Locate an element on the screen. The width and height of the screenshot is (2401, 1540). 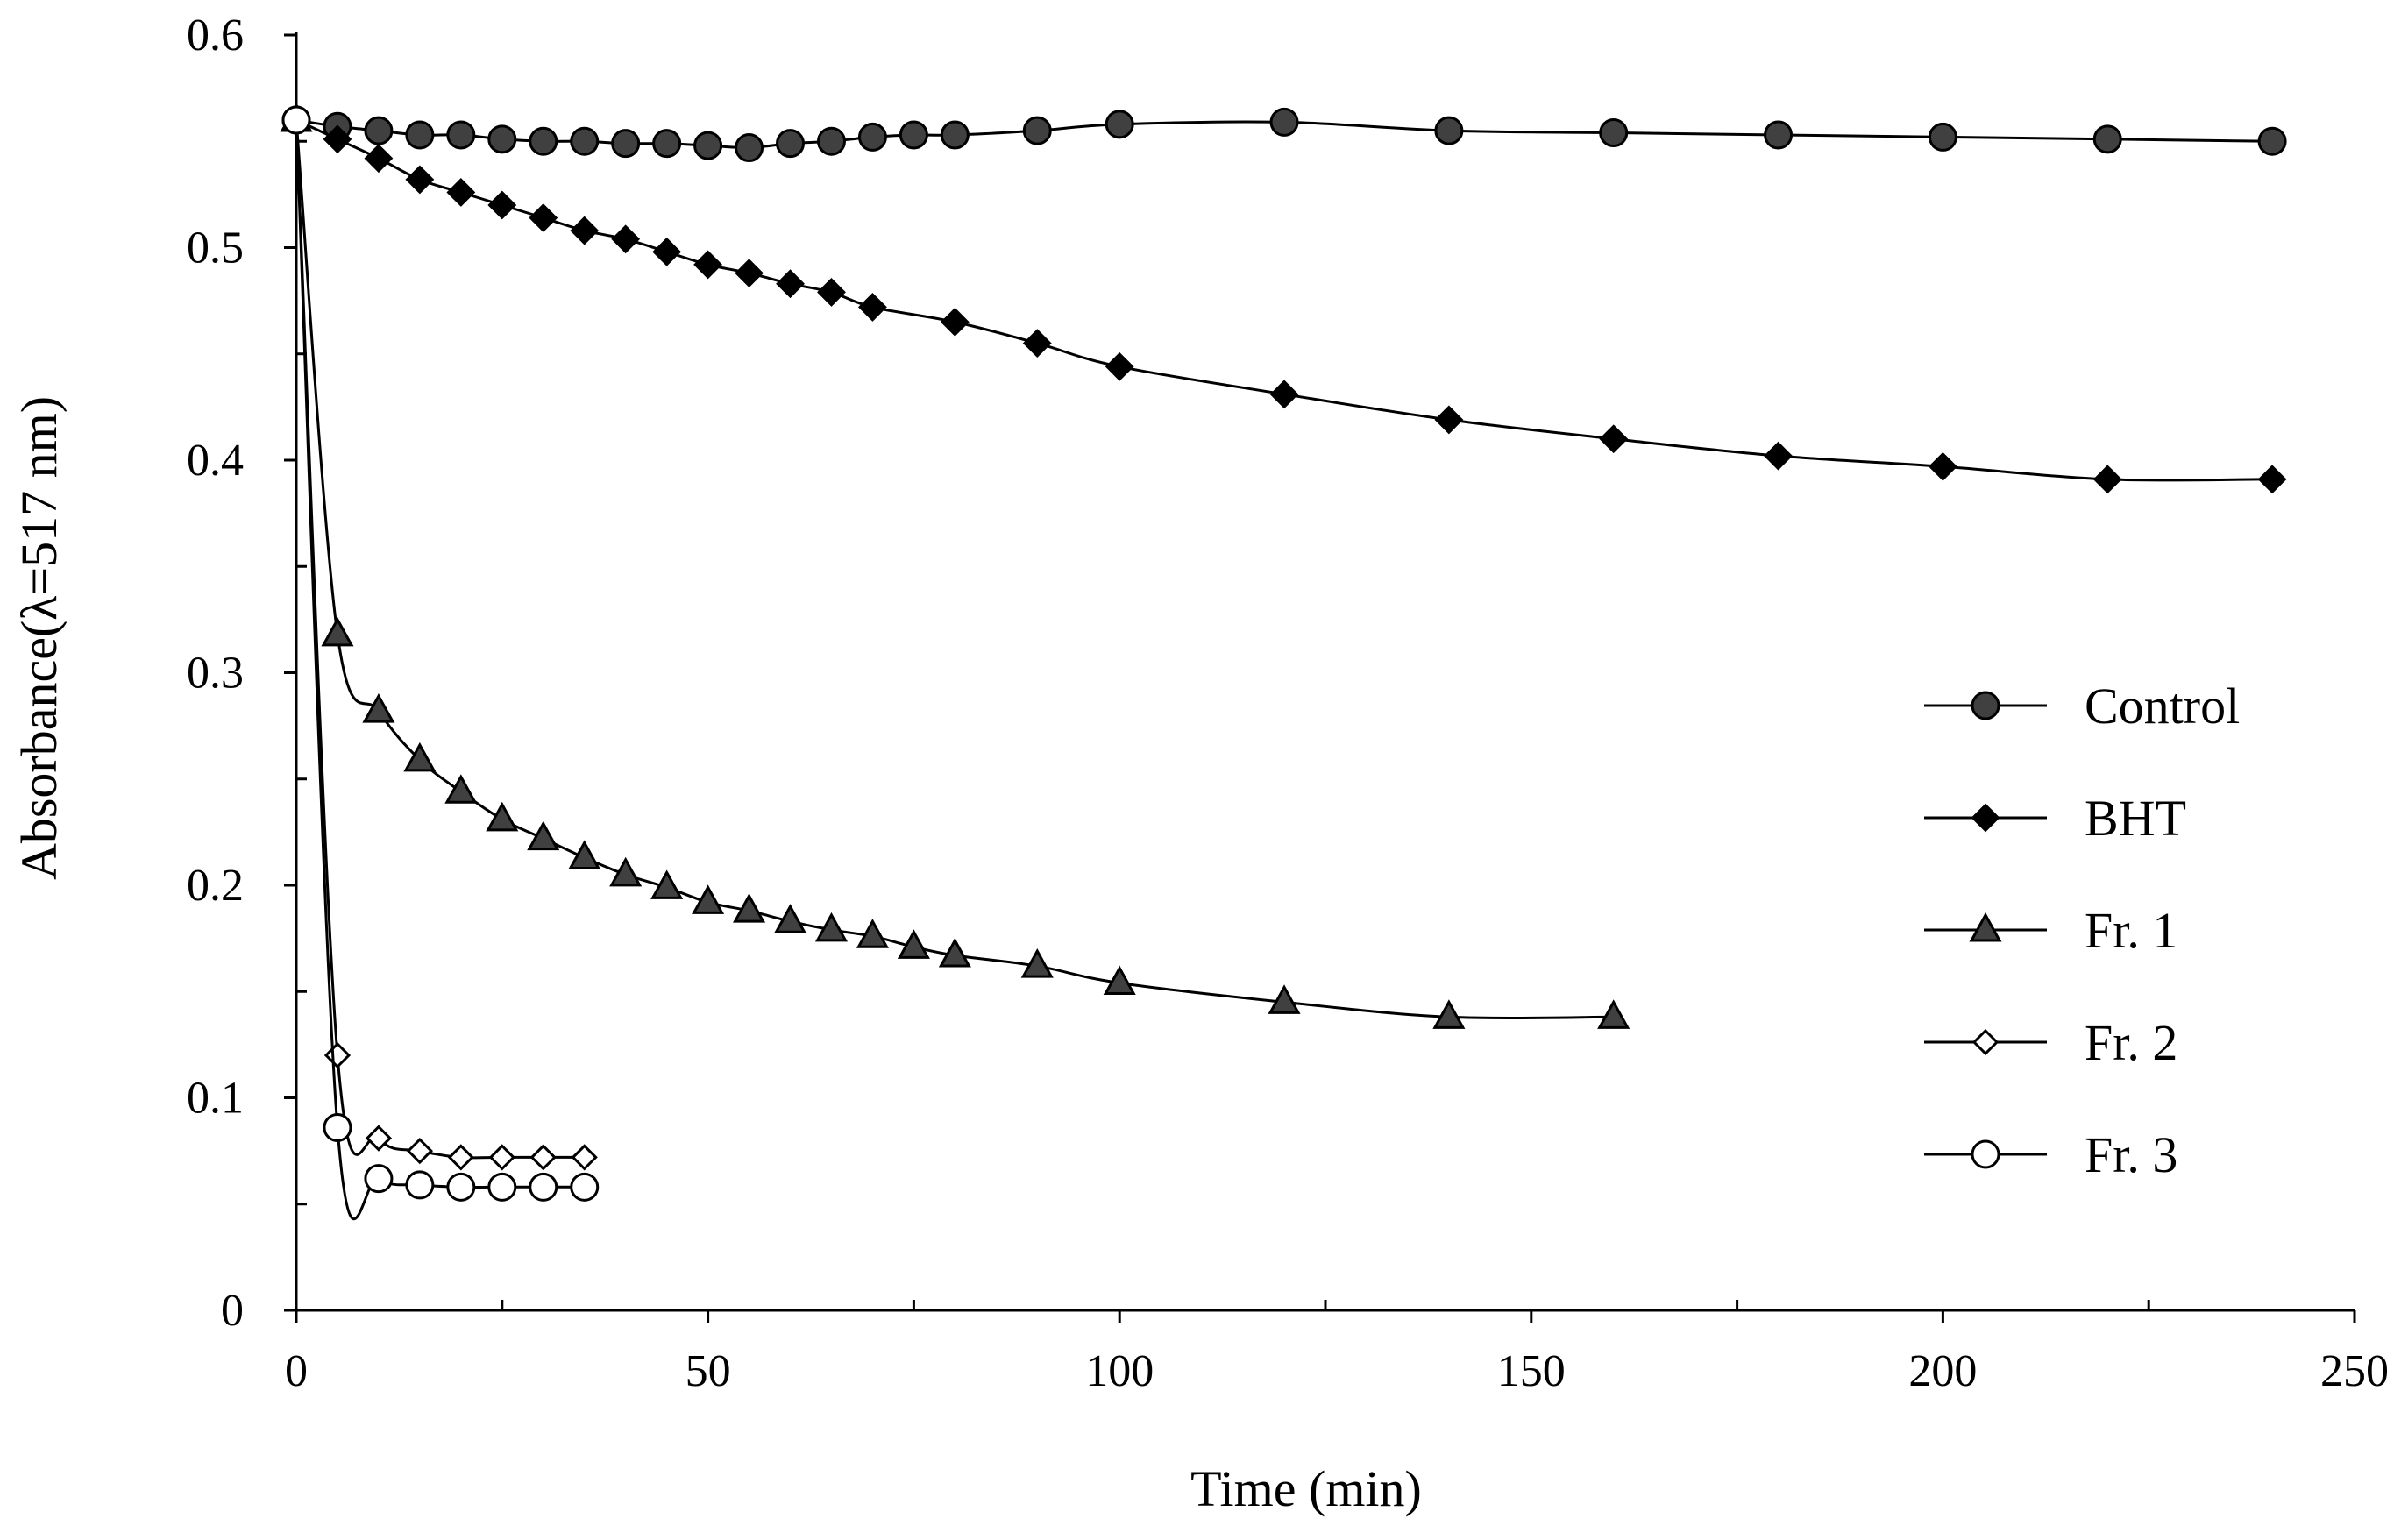
series-control is located at coordinates (1284, 134).